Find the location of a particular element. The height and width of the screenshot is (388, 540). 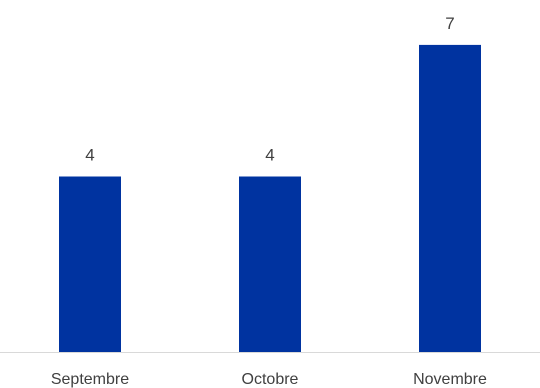

x-tick-label-novembre: Novembre is located at coordinates (450, 379).